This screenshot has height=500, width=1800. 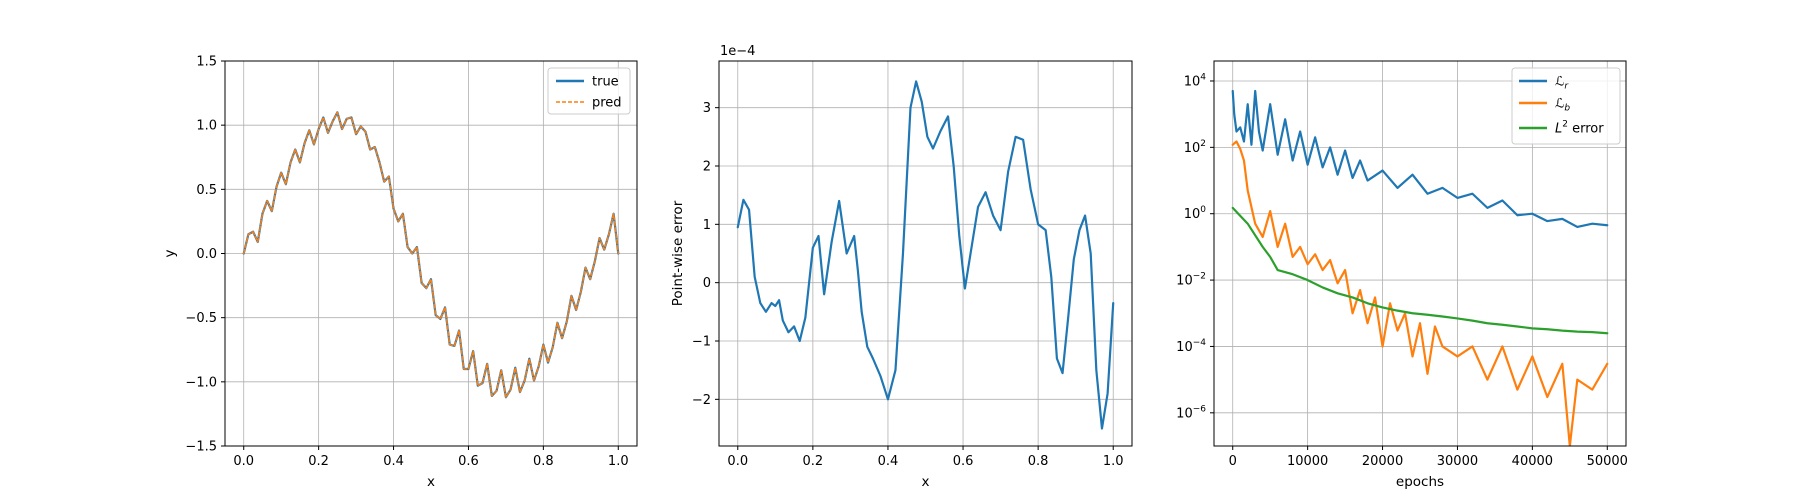 What do you see at coordinates (813, 461) in the screenshot?
I see `error-x-tick-label: 0.2` at bounding box center [813, 461].